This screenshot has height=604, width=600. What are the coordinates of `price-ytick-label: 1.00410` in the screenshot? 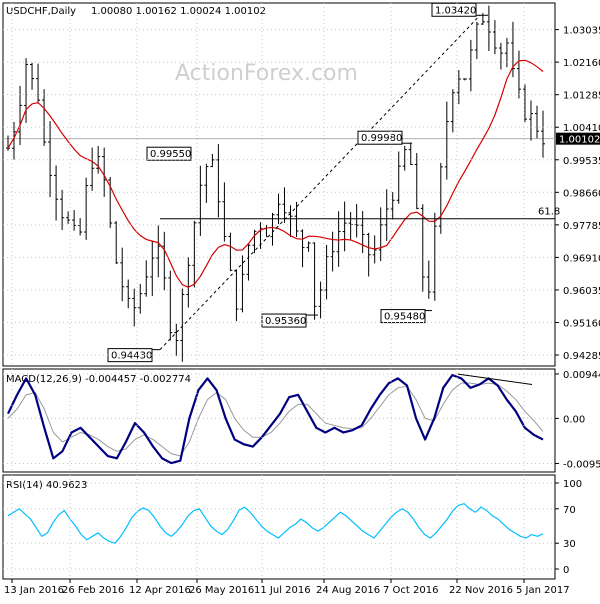 It's located at (581, 128).